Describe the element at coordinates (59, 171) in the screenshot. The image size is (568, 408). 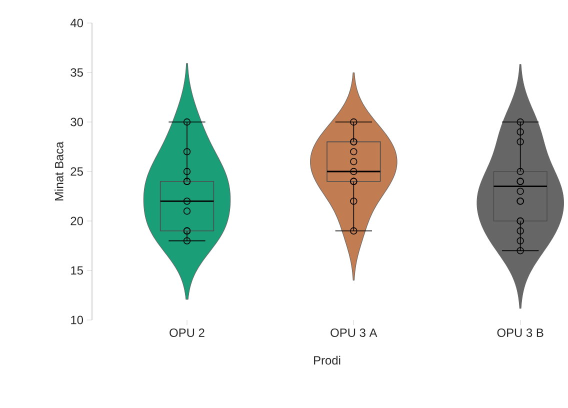
I see `y-axis-title: Minat Baca` at that location.